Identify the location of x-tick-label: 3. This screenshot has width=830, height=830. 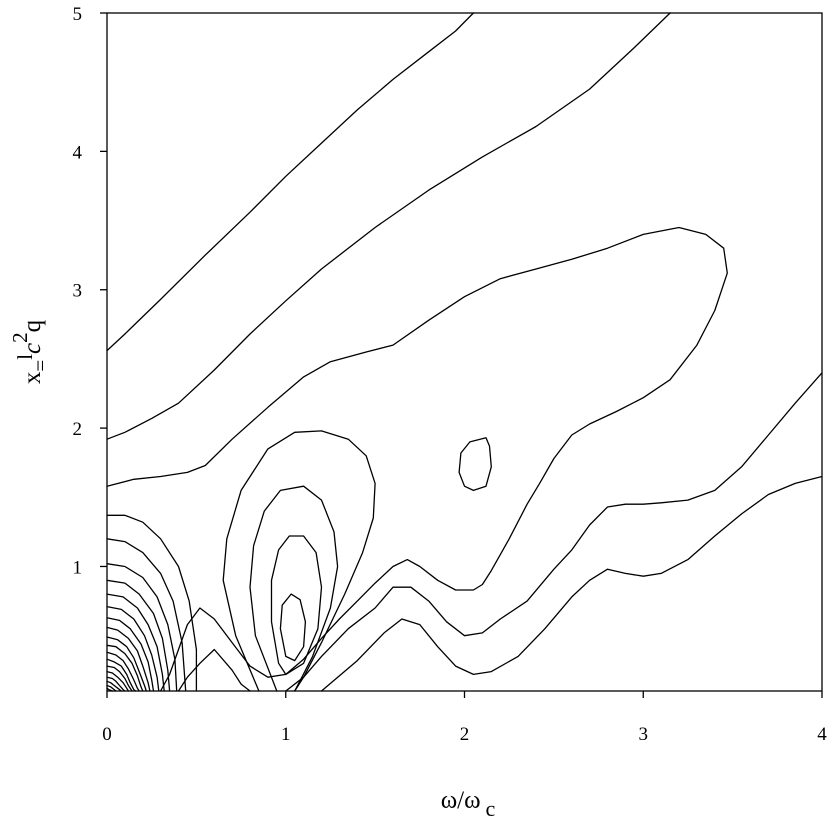
(644, 734).